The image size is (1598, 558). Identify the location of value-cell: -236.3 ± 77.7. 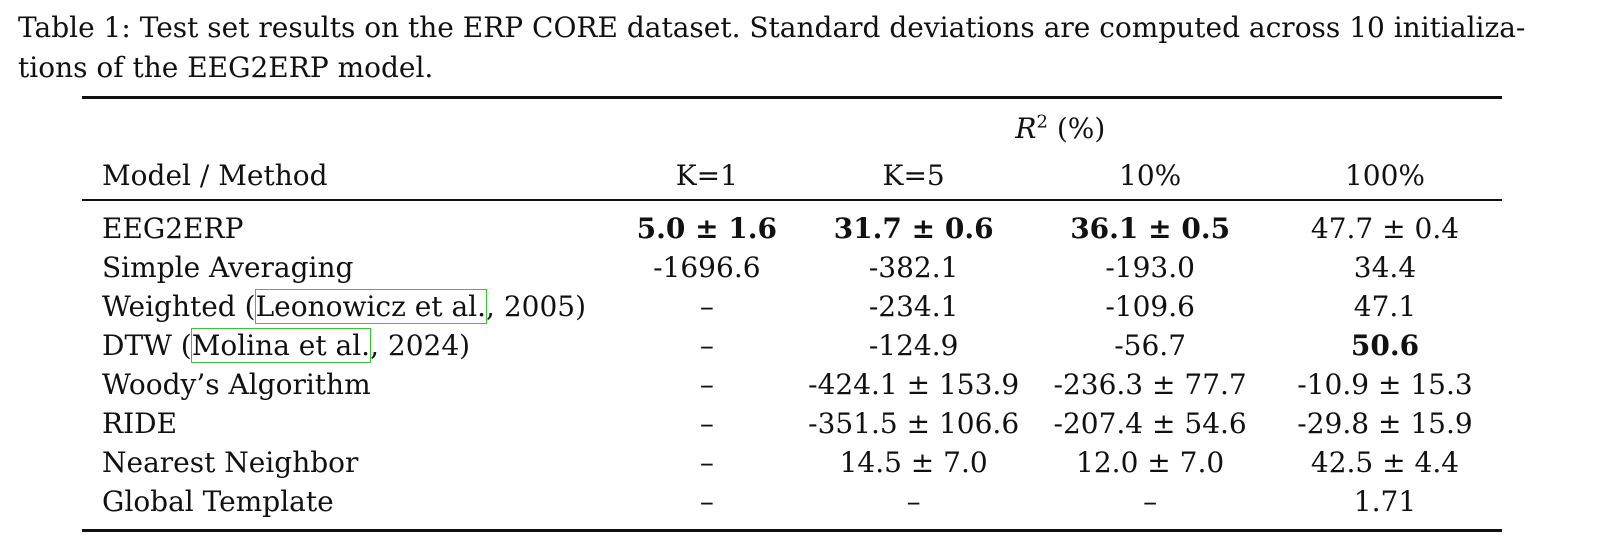
(1150, 384).